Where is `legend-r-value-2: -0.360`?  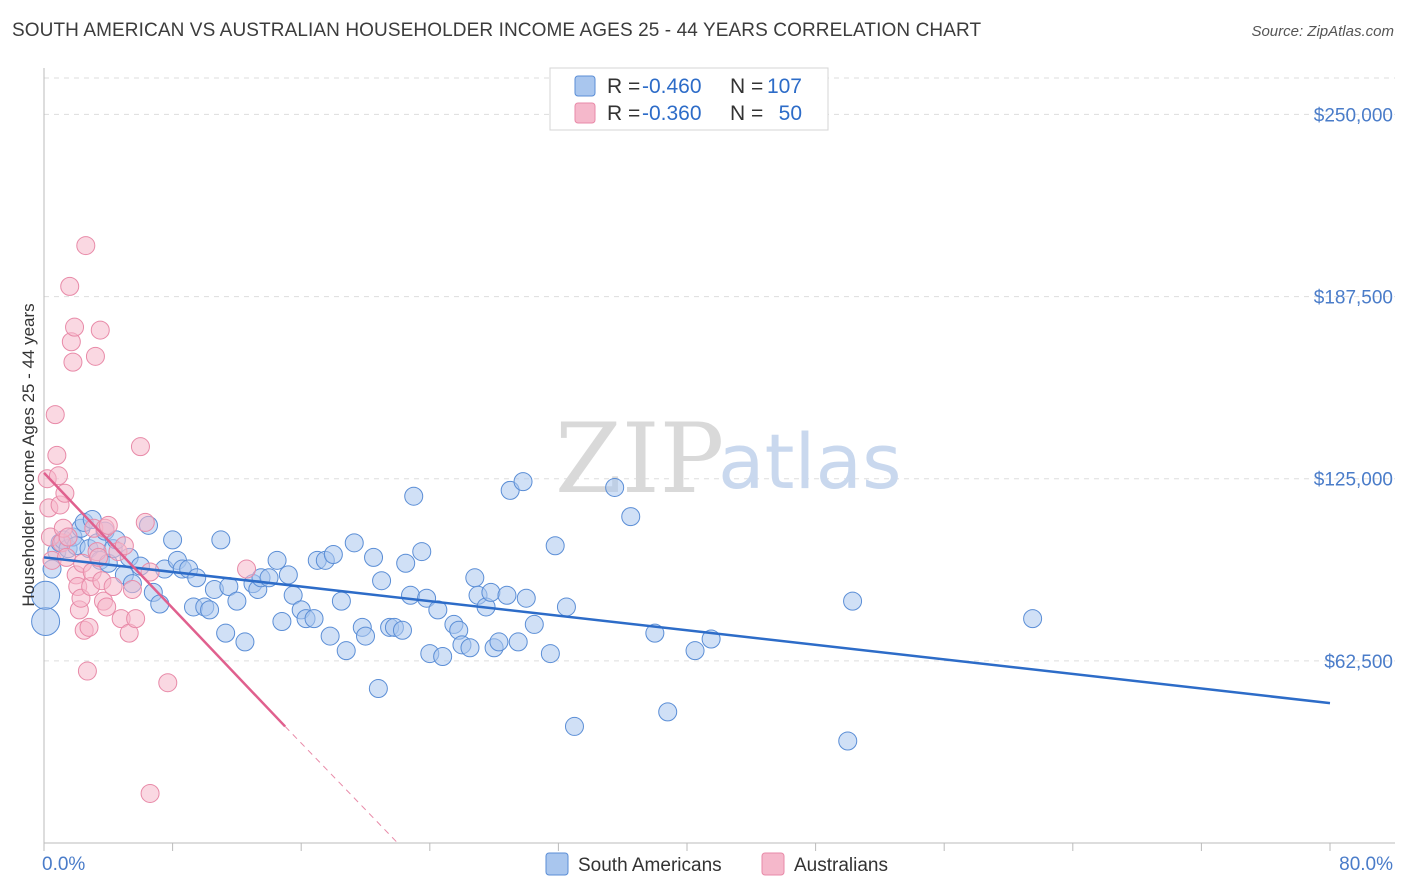
legend-r-value-2: -0.360 is located at coordinates (672, 113).